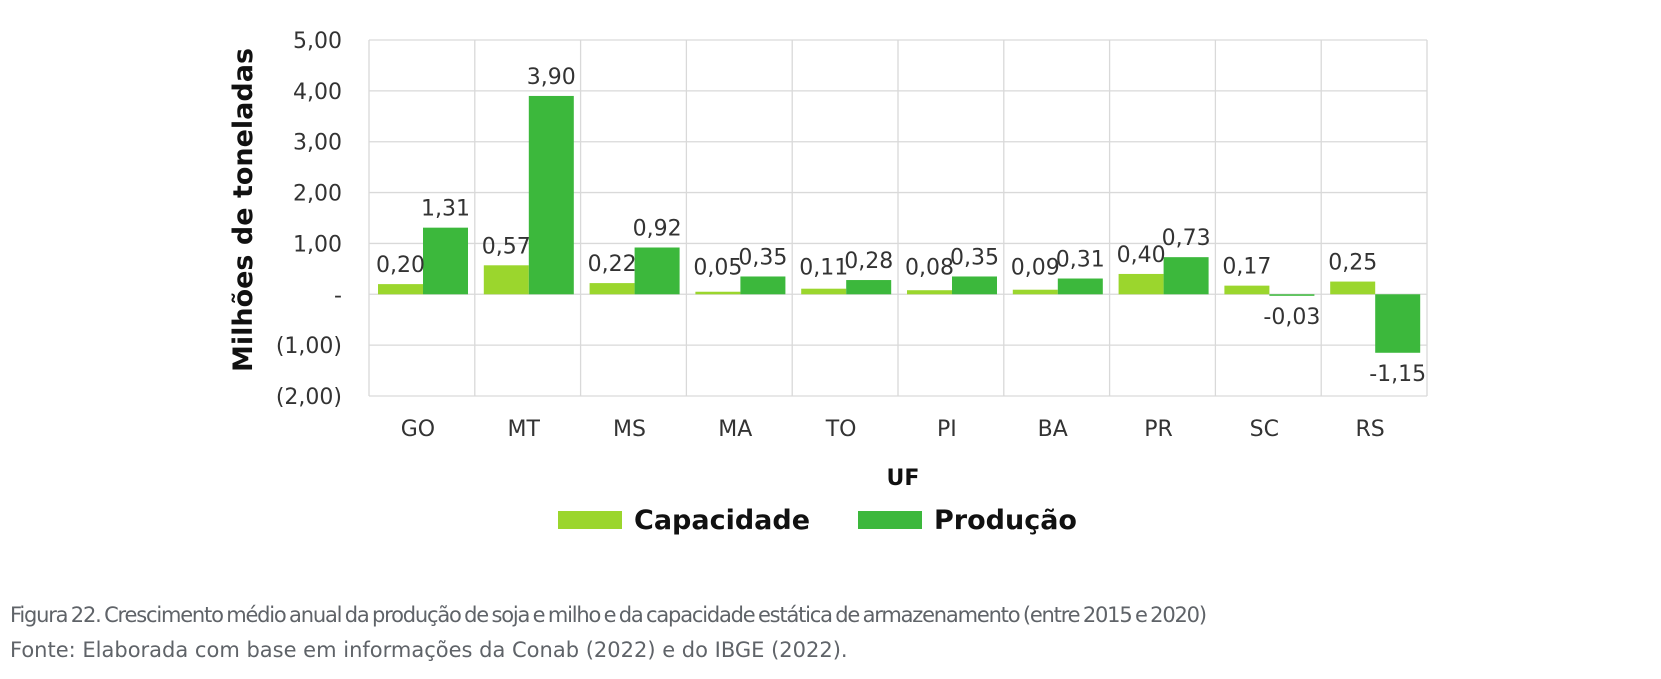  What do you see at coordinates (309, 346) in the screenshot?
I see `y-tick-label: (1,00)` at bounding box center [309, 346].